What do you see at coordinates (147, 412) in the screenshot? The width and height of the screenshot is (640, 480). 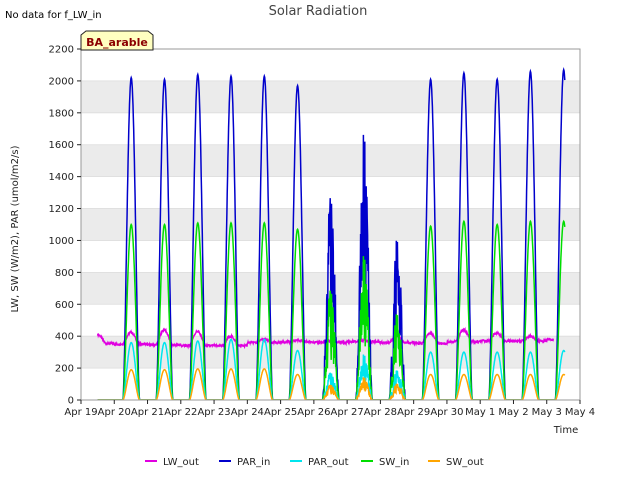 I see `x-tick-label: Apr 21` at bounding box center [147, 412].